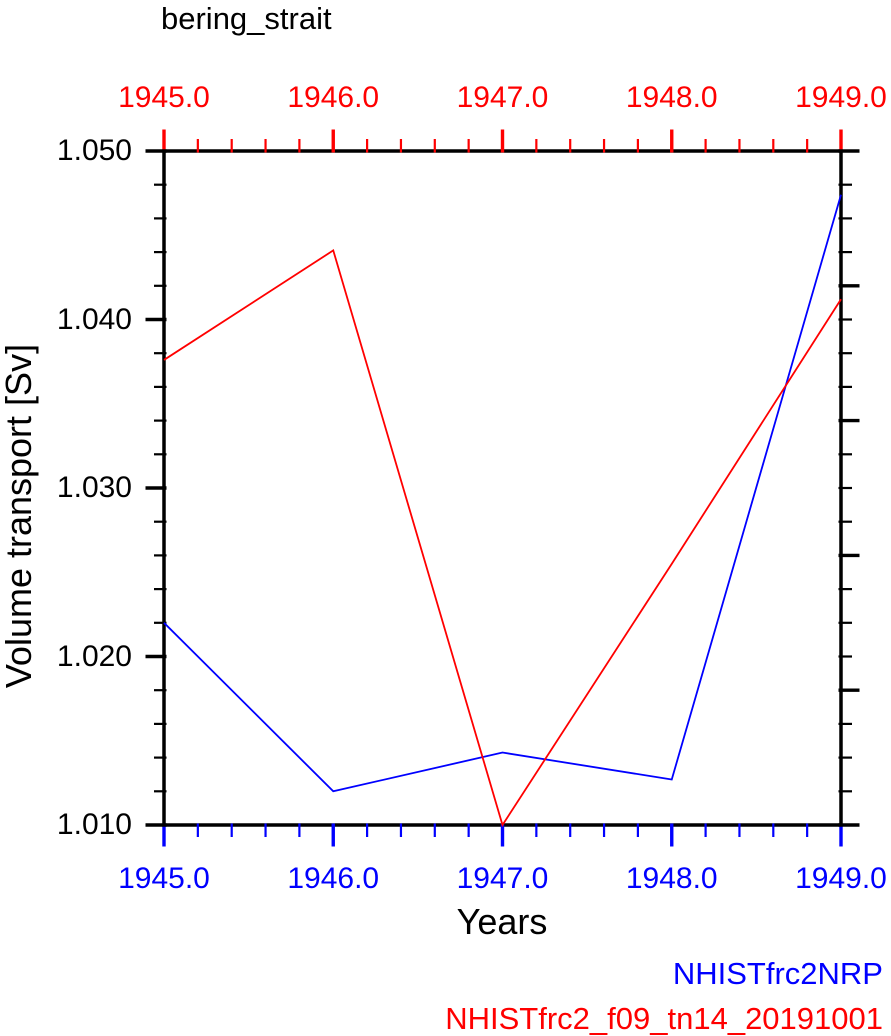 The image size is (891, 1036). Describe the element at coordinates (664, 1018) in the screenshot. I see `legend-entry-series-1: NHISTfrc2_f09_tn14_20191001` at that location.